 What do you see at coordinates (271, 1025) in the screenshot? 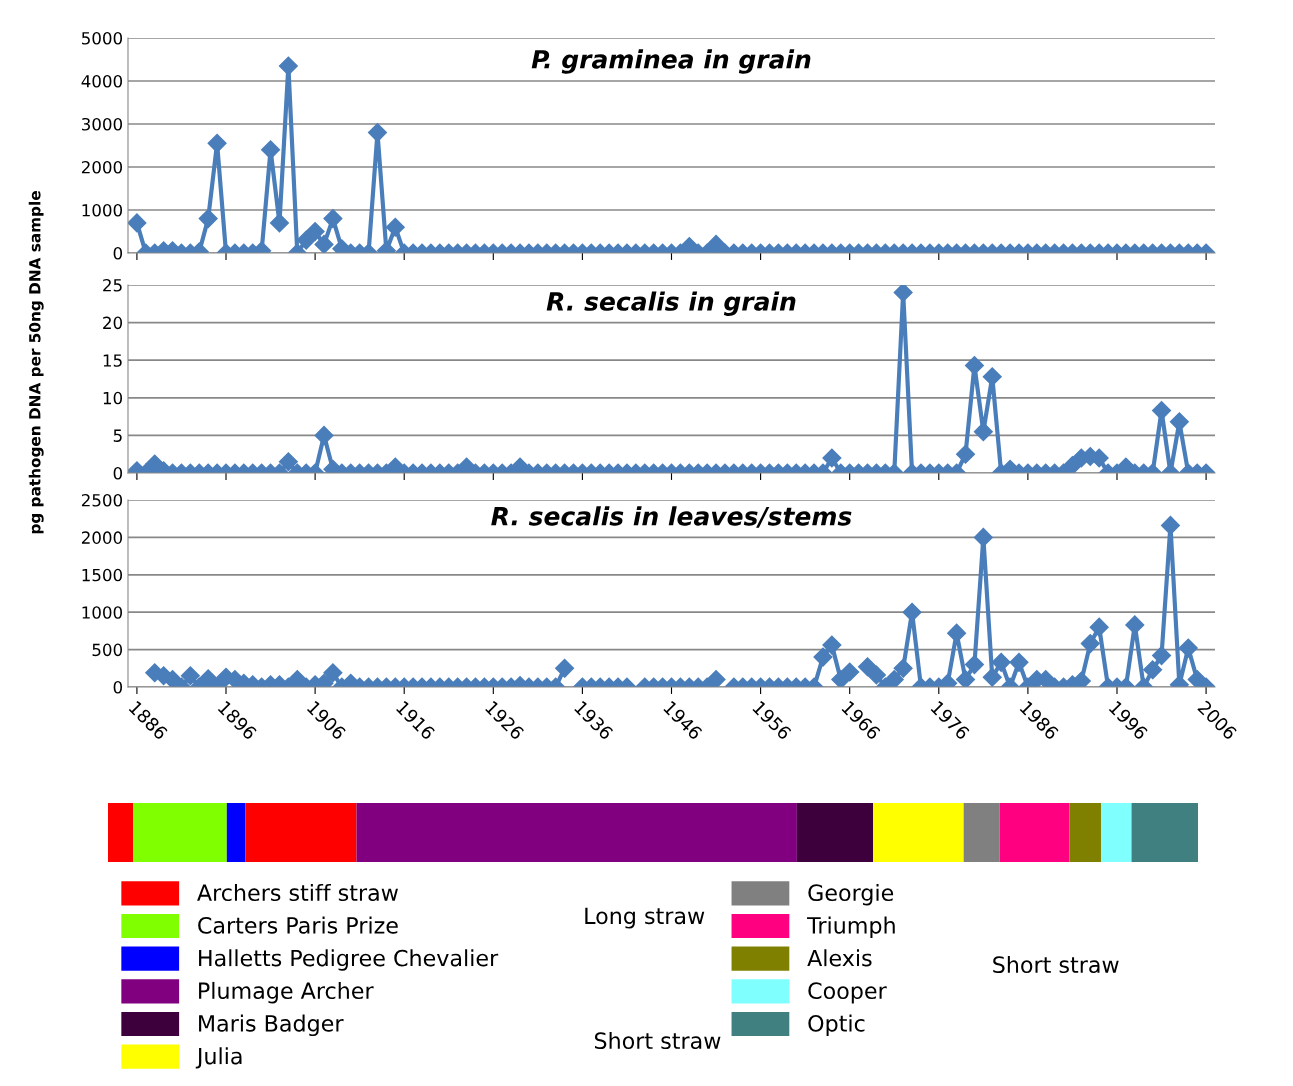
I see `legend-label: Maris Badger` at bounding box center [271, 1025].